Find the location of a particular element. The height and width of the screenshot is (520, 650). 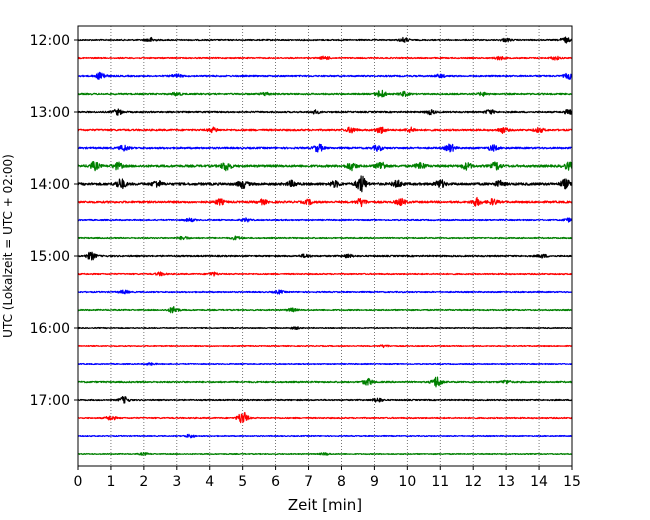

x-tick-label: 4 is located at coordinates (209, 482).